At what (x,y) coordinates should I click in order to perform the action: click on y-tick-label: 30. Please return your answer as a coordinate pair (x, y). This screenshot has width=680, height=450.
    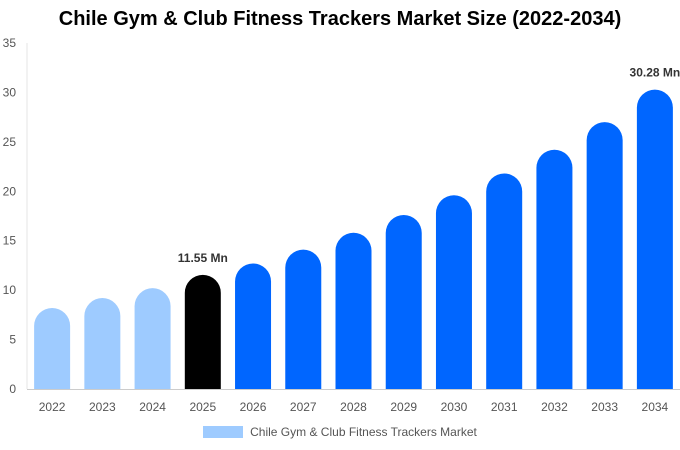
    Looking at the image, I should click on (10, 92).